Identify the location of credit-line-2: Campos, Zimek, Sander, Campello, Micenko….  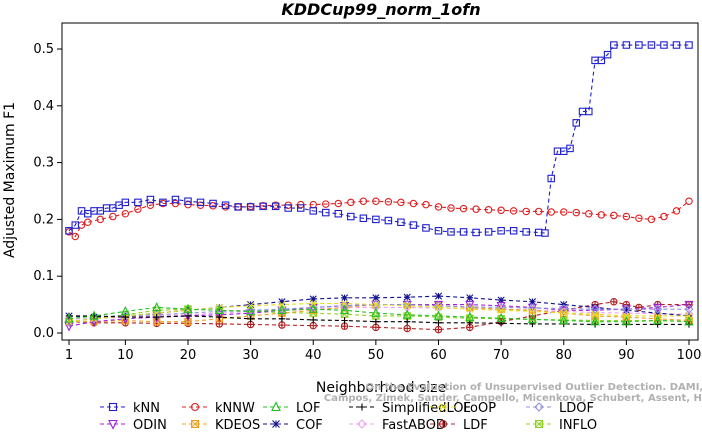
(513, 398).